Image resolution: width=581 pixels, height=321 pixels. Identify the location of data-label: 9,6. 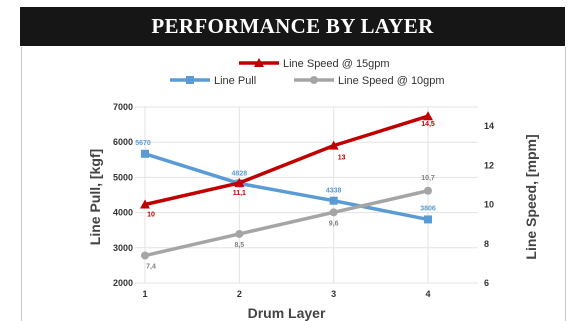
(334, 223).